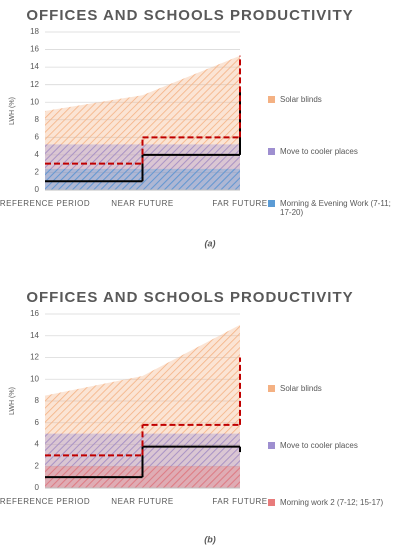 Image resolution: width=419 pixels, height=550 pixels. I want to click on y-tick-label: 18, so click(34, 31).